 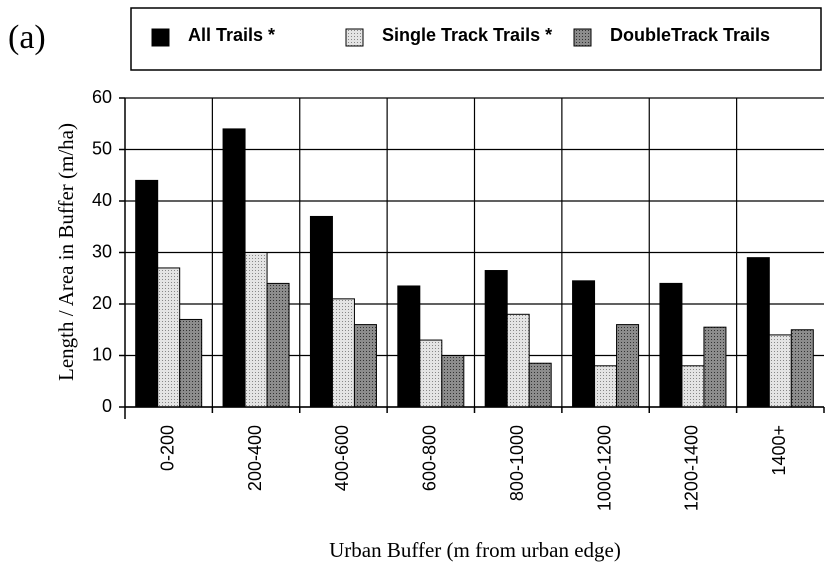 What do you see at coordinates (107, 406) in the screenshot?
I see `y-tick-label: 0` at bounding box center [107, 406].